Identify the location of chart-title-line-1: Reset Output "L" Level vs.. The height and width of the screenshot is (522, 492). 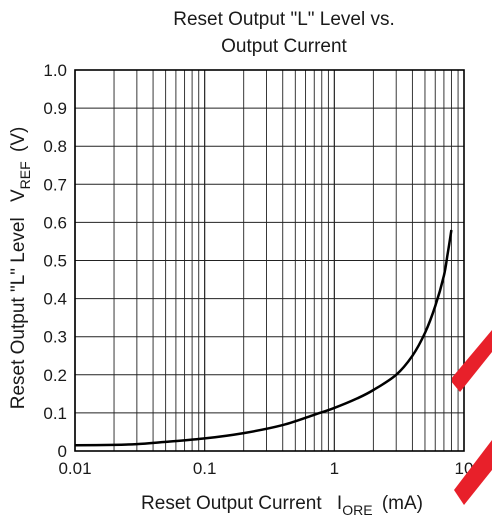
(284, 19).